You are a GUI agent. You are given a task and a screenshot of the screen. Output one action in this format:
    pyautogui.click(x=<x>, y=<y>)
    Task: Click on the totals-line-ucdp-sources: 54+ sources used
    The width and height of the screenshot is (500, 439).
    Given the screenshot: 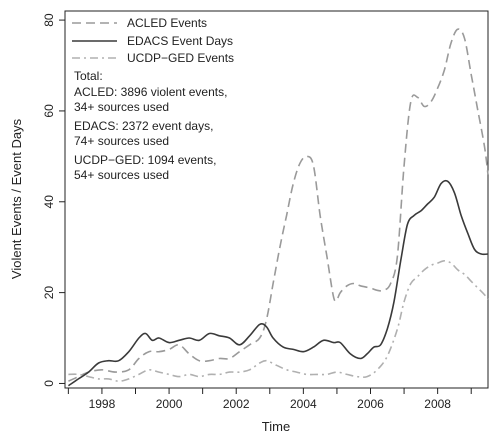 What is the action you would take?
    pyautogui.click(x=121, y=175)
    